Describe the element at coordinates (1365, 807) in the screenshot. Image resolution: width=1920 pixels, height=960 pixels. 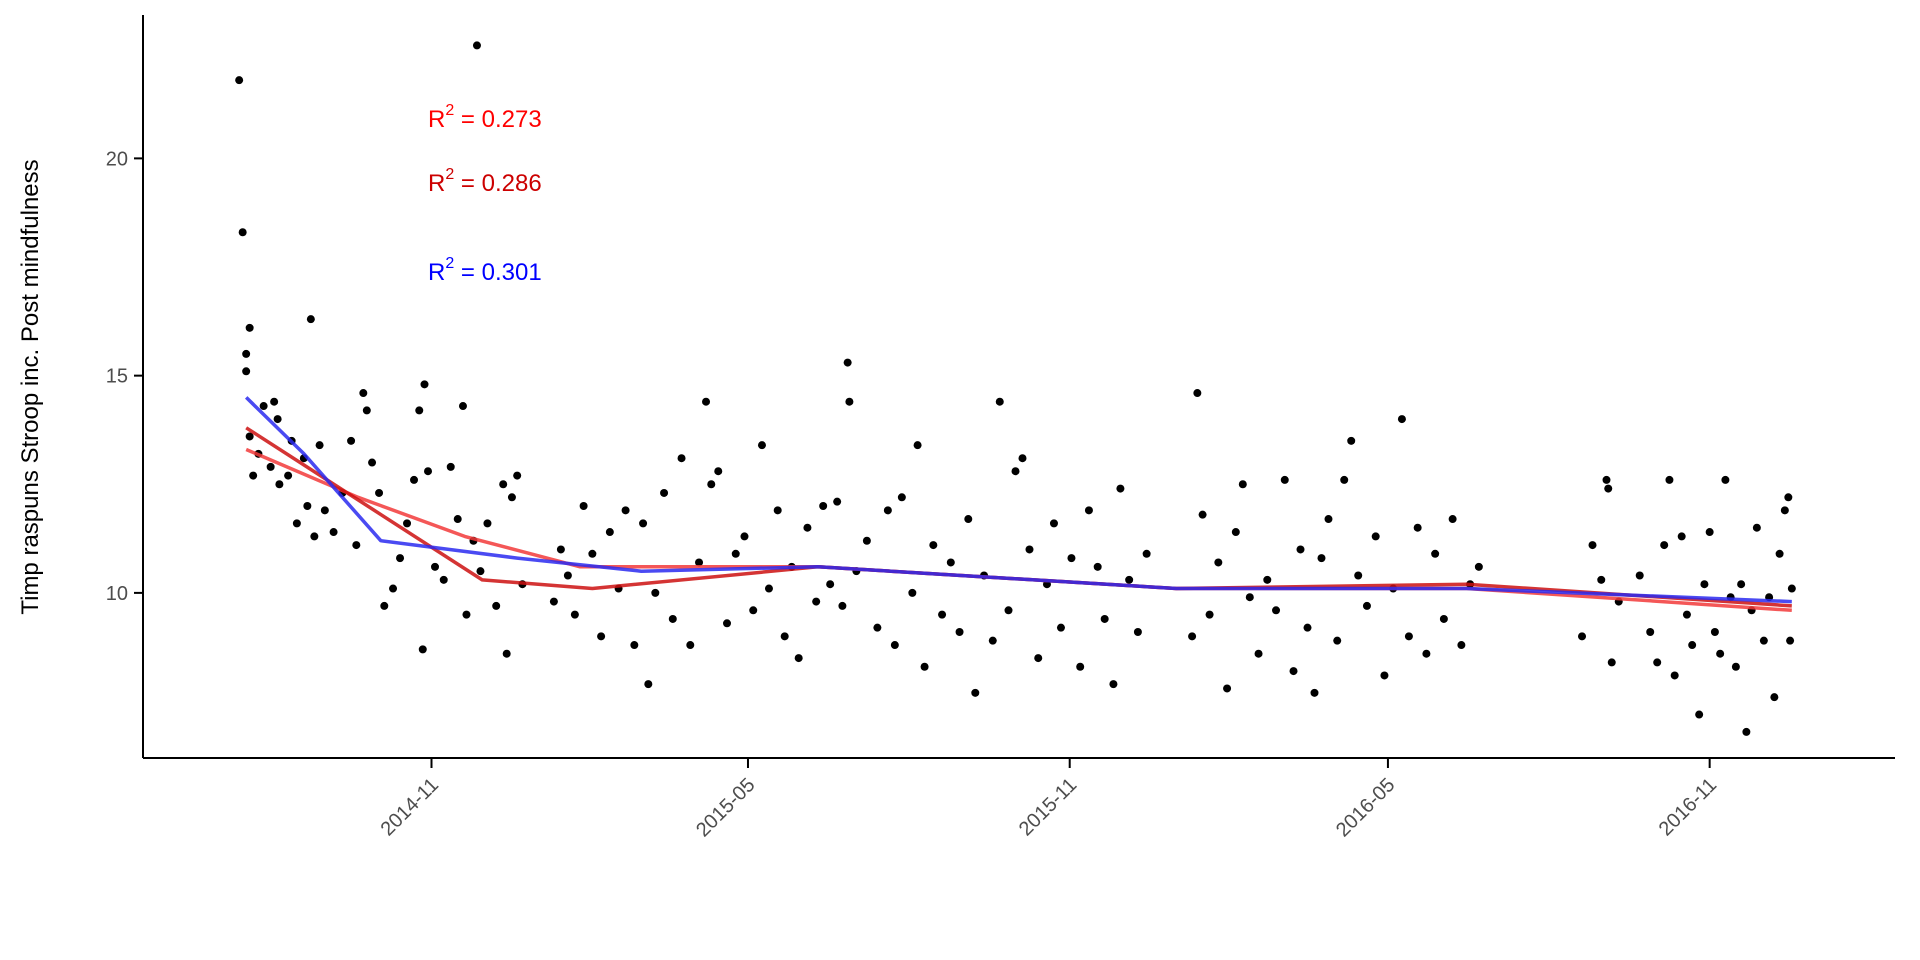
I see `x-tick-label: 2016-05` at that location.